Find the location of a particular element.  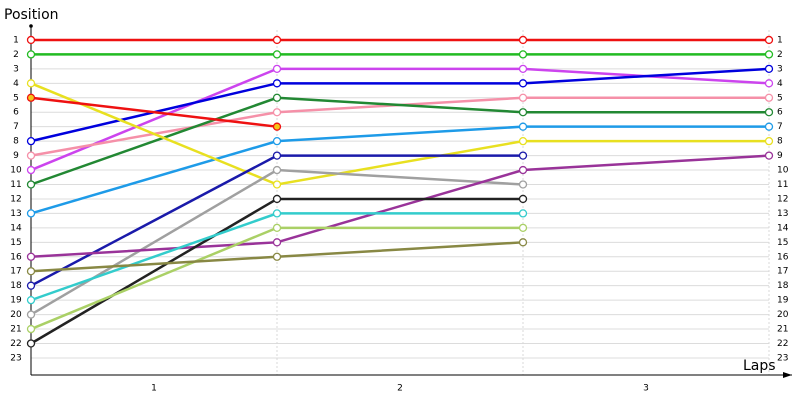

y-tick-label: 3 is located at coordinates (16, 69).